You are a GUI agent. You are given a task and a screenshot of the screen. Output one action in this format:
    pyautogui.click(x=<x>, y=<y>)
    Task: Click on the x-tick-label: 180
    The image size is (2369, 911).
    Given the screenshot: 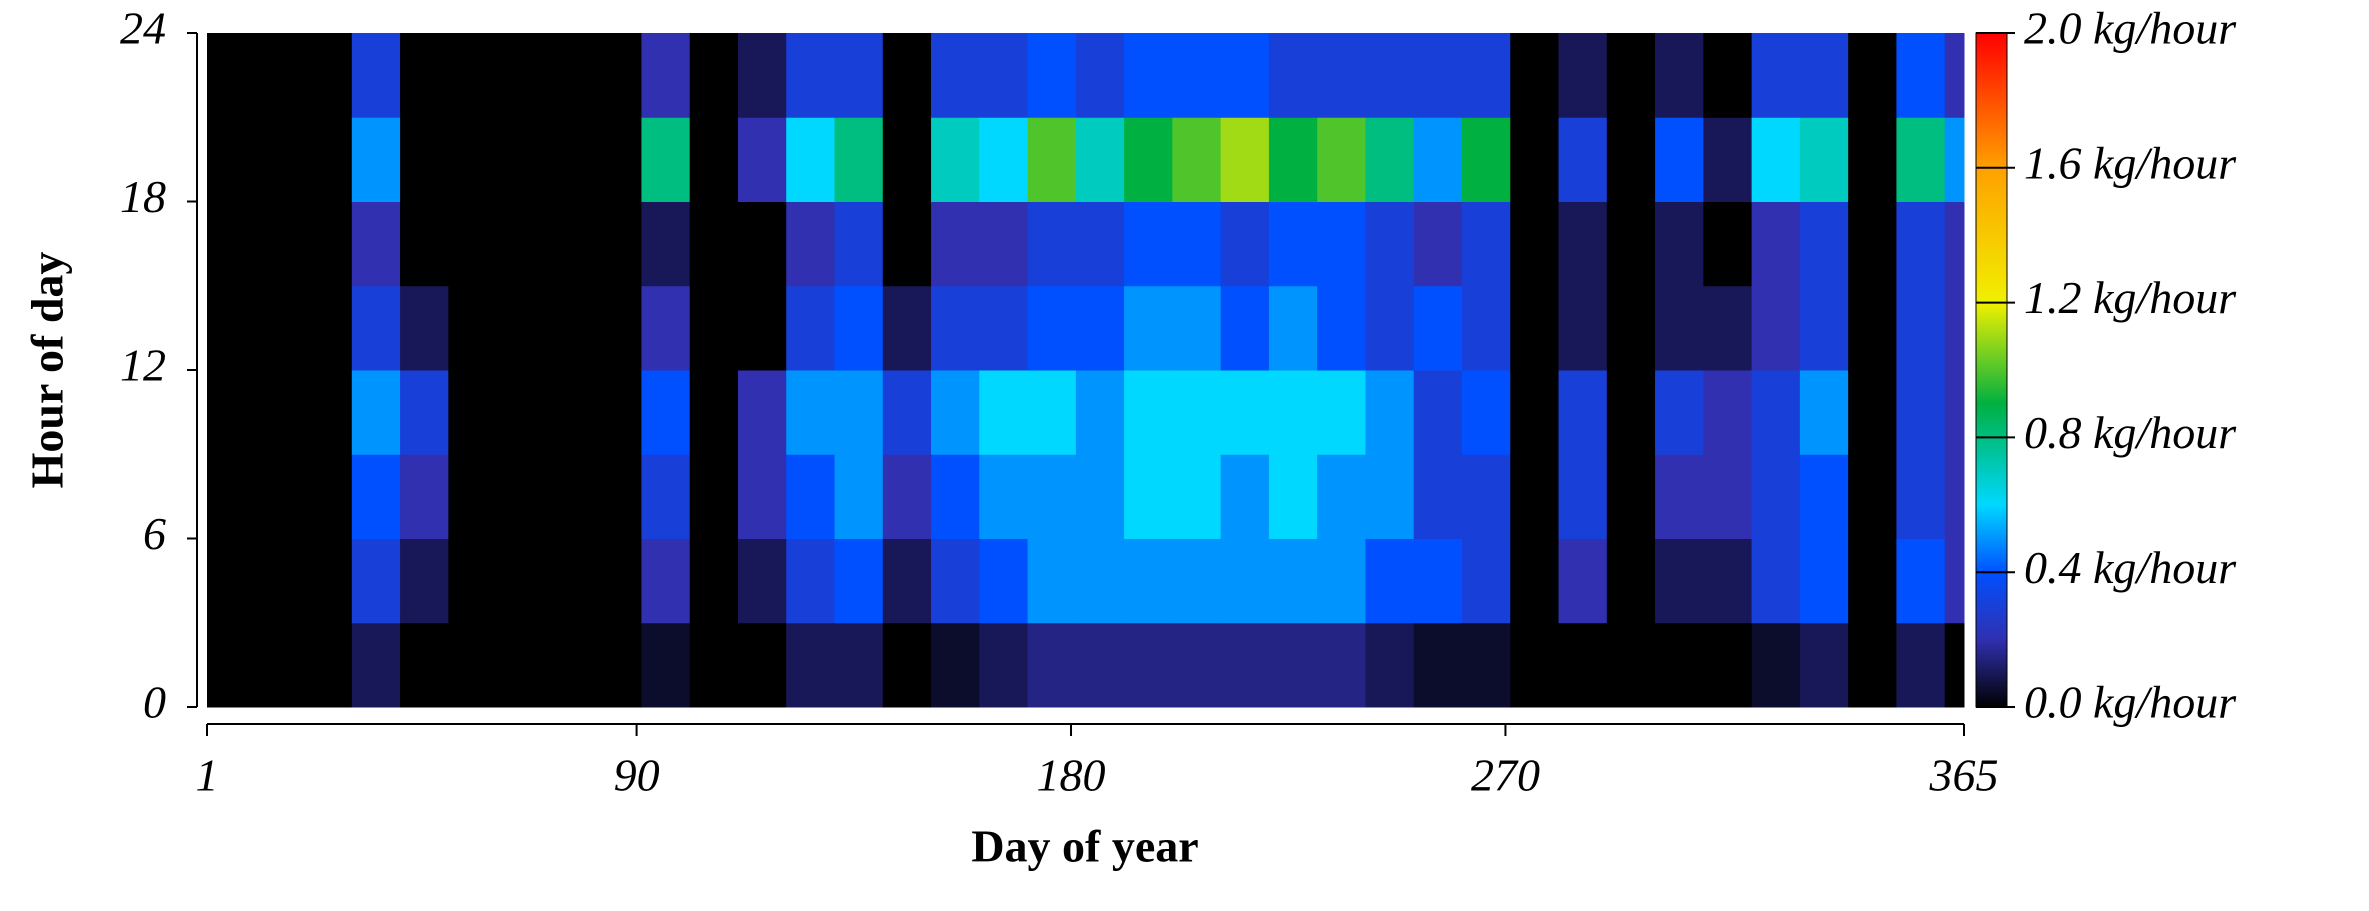 What is the action you would take?
    pyautogui.click(x=1071, y=775)
    